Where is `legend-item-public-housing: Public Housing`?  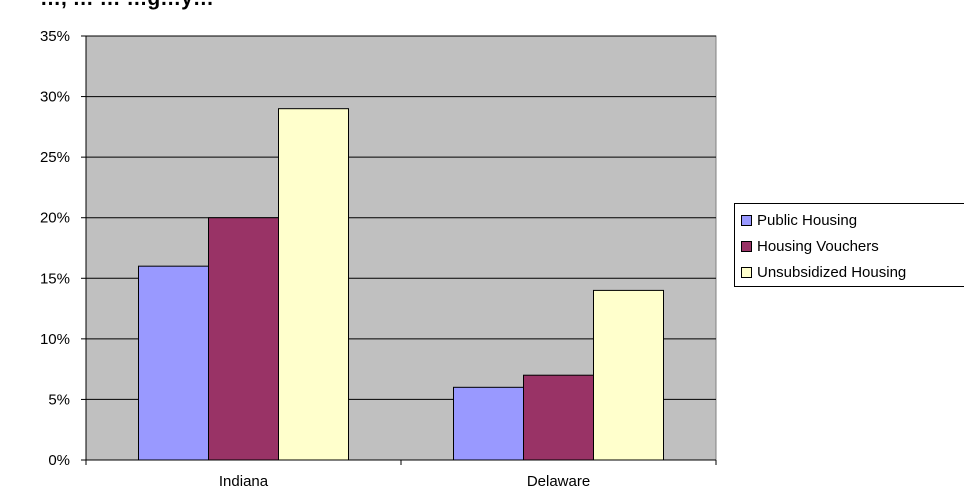 legend-item-public-housing: Public Housing is located at coordinates (799, 220).